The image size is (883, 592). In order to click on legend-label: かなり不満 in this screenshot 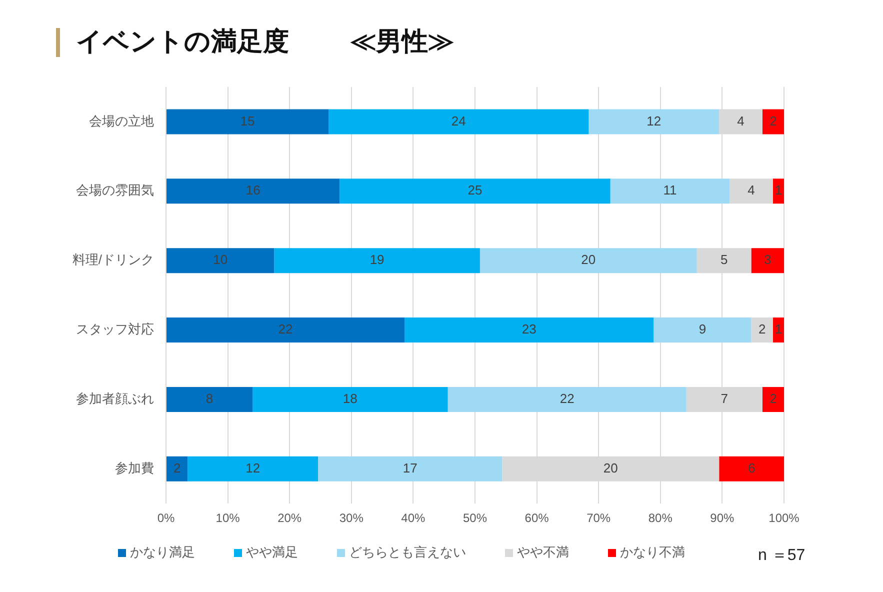, I will do `click(652, 552)`.